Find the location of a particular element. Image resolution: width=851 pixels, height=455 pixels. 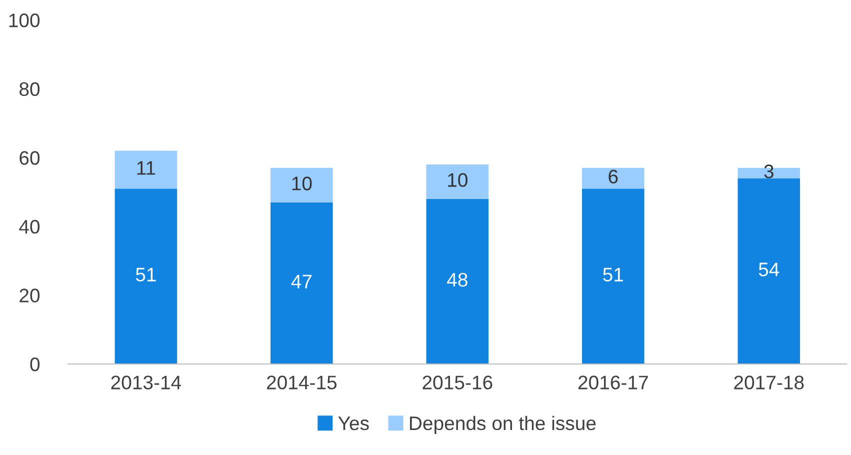

data-label: 6 is located at coordinates (613, 177).